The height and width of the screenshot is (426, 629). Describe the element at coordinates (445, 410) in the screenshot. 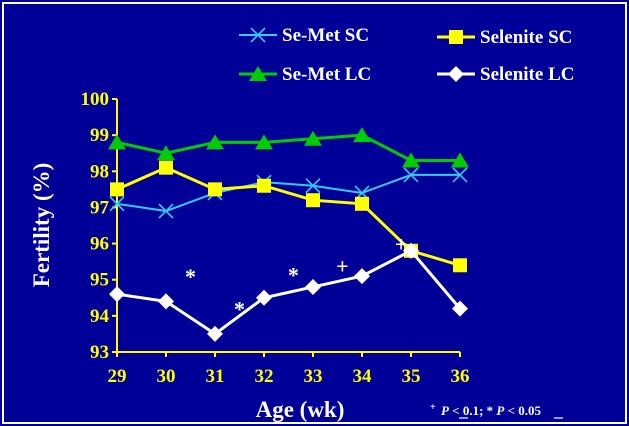

I see `footnote-p1: P` at that location.